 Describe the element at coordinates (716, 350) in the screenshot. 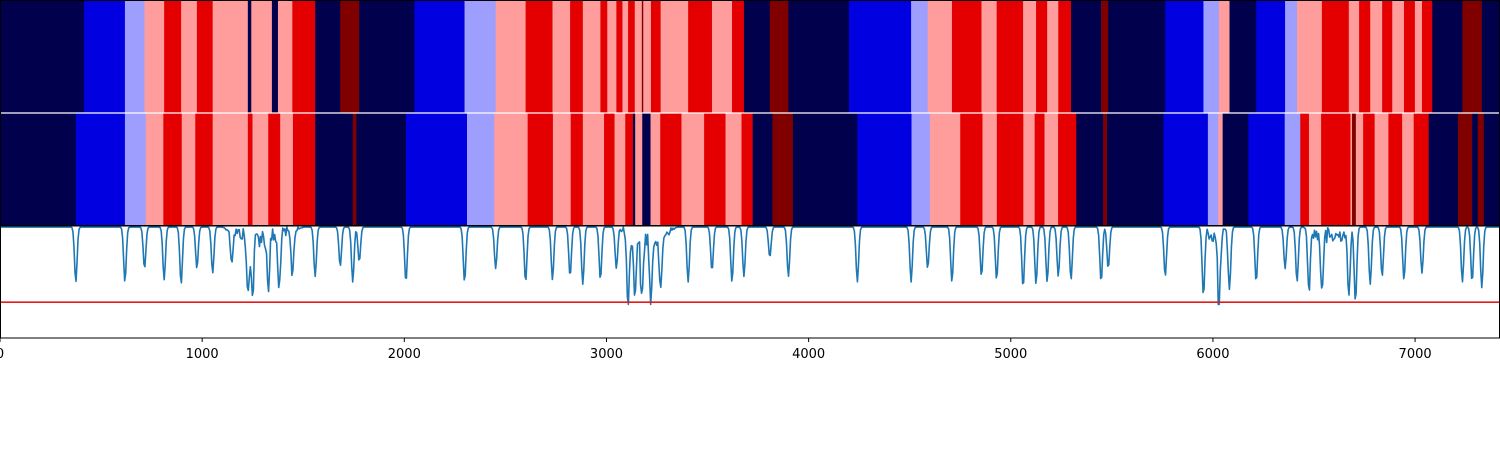

I see `x-axis: 0 1000 2000 3000 4000 5000 6000 7000` at that location.